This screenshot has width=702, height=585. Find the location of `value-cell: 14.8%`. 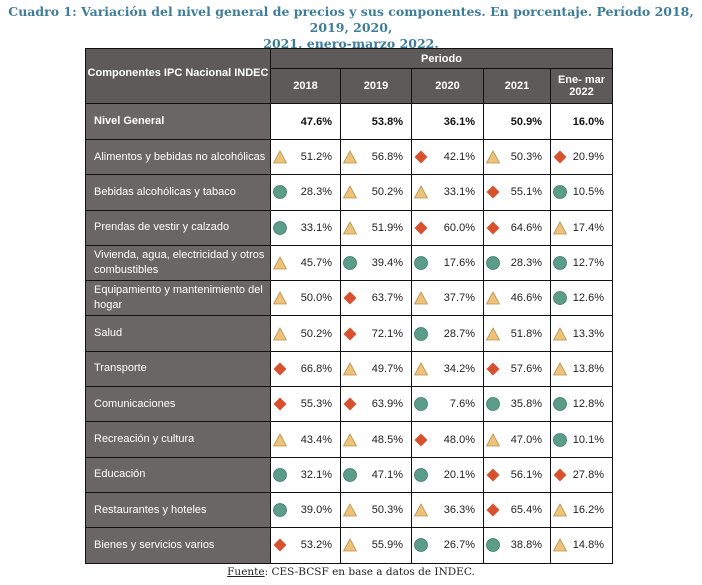

value-cell: 14.8% is located at coordinates (581, 545).